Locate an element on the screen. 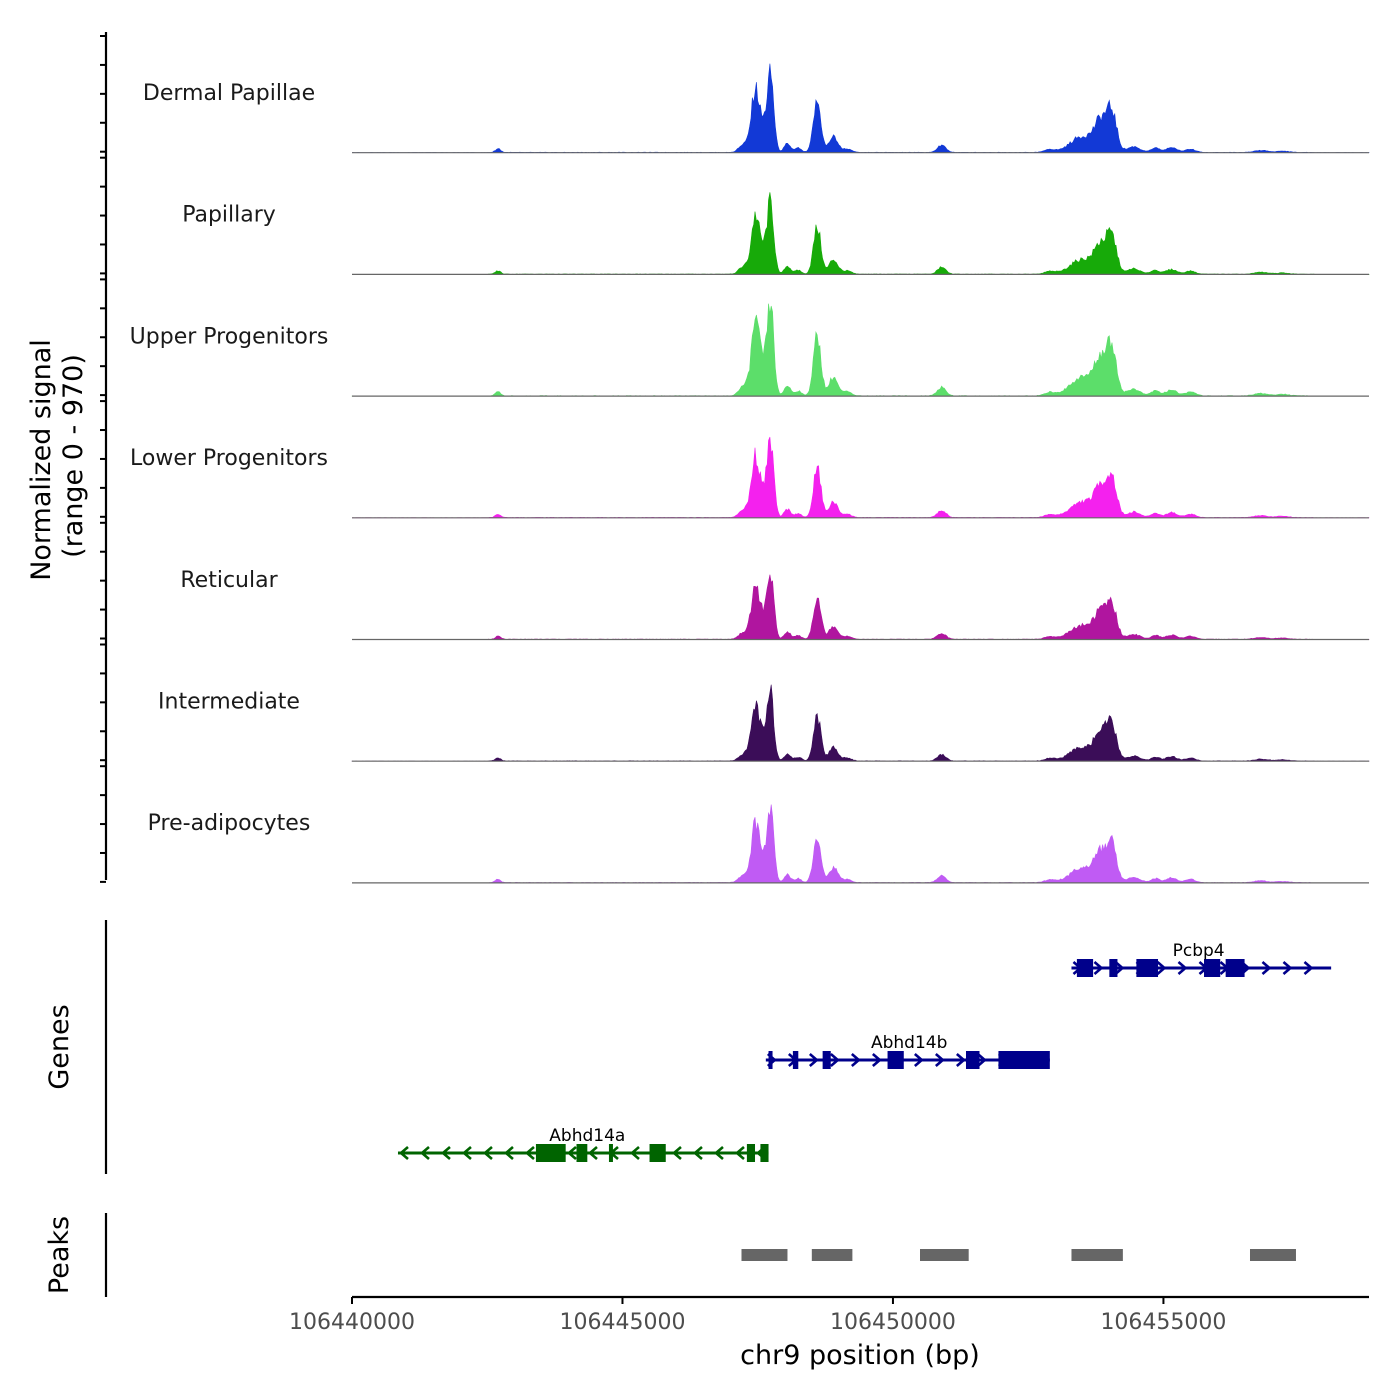 The height and width of the screenshot is (1400, 1400). track-pre-adipocytes: Pre-adipocytes is located at coordinates (759, 844).